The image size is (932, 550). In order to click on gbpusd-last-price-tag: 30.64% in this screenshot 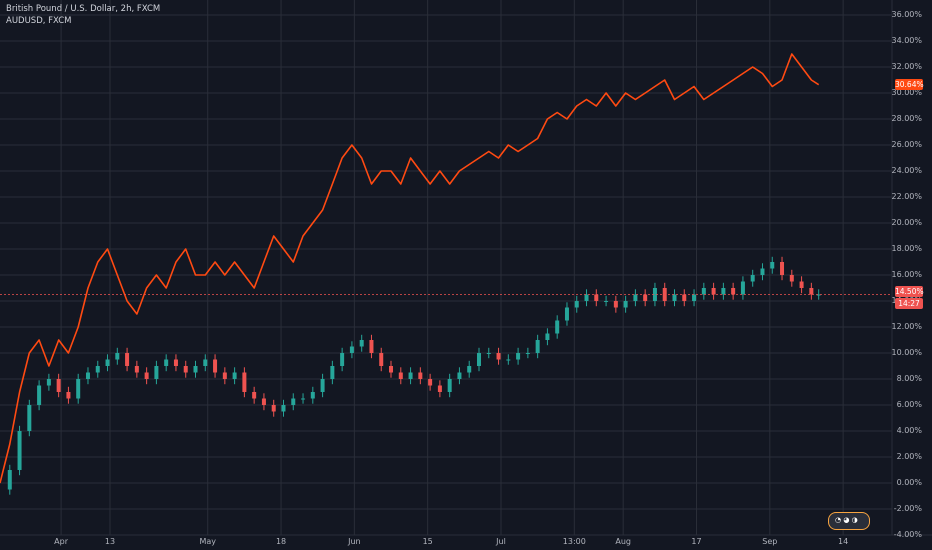, I will do `click(909, 84)`.